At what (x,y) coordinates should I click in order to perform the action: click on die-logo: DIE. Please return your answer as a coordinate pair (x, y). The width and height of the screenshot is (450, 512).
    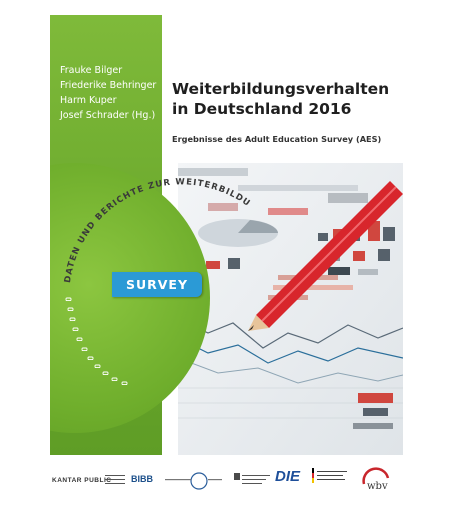
    Looking at the image, I should click on (288, 476).